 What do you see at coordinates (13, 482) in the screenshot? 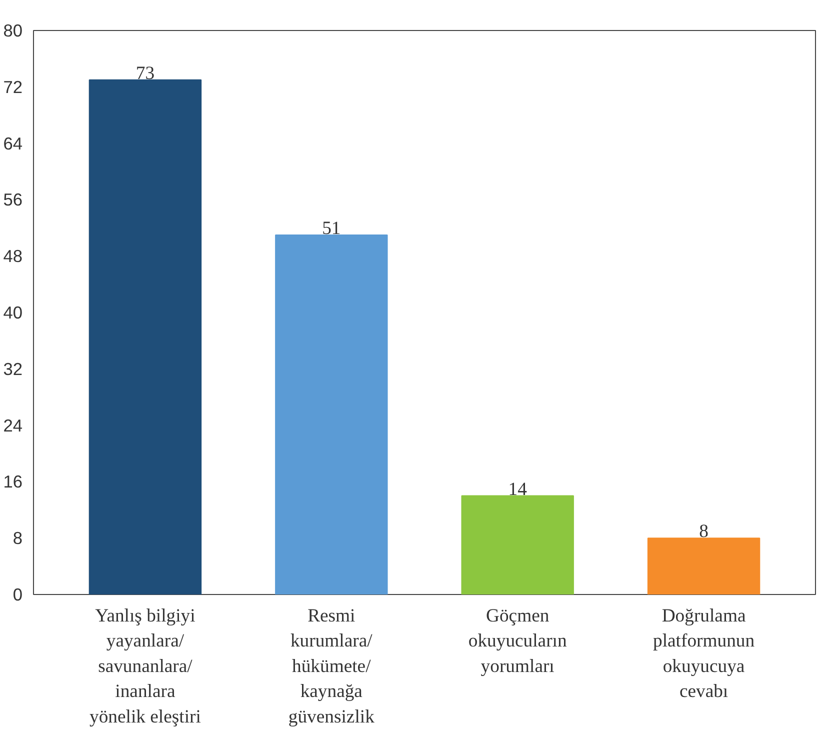
I see `y-tick-label: 16` at bounding box center [13, 482].